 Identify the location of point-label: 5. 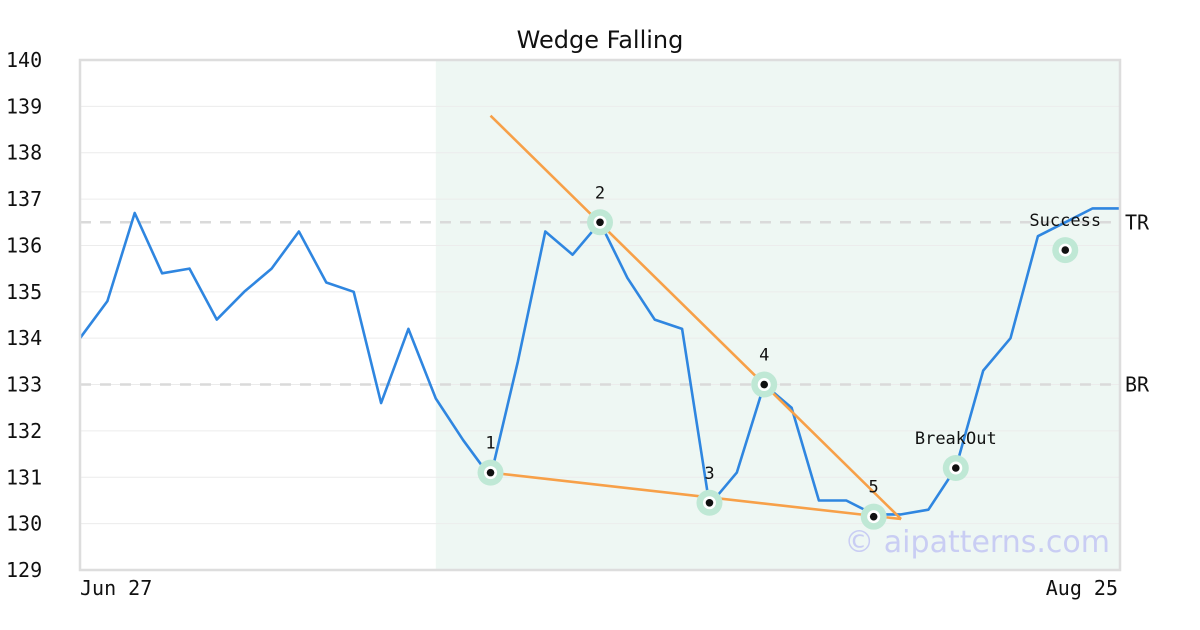
(874, 488).